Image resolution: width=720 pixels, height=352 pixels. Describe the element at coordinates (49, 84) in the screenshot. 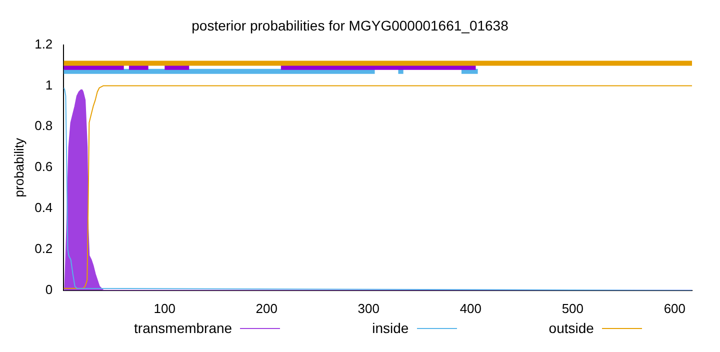

I see `y-tick-label: 1` at that location.